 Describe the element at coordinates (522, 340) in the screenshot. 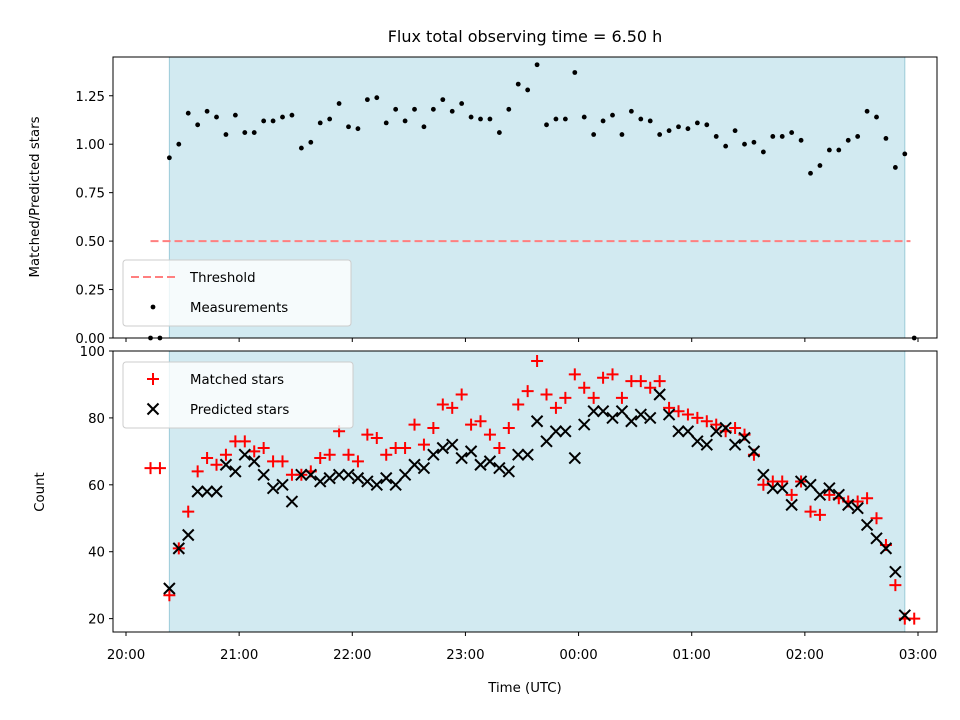

I see `ratio-x-ticks` at that location.